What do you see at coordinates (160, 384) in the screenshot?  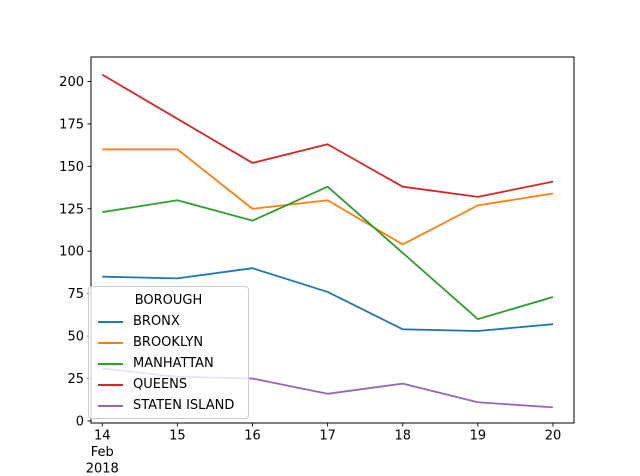 I see `legend-label: QUEENS` at bounding box center [160, 384].